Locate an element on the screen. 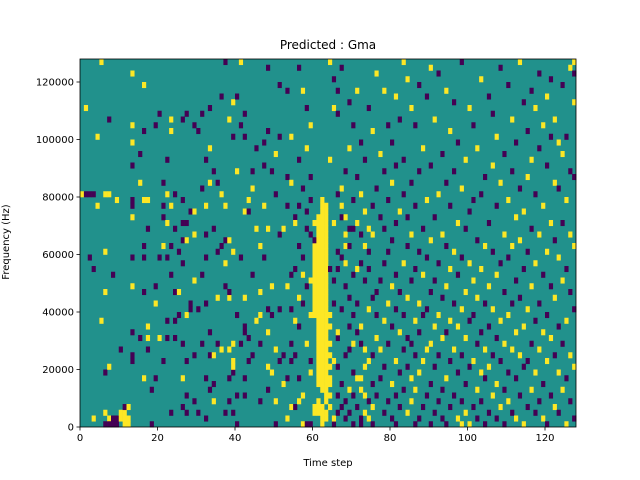 The height and width of the screenshot is (480, 640). y-axis-label: Frequency (Hz) is located at coordinates (6, 242).